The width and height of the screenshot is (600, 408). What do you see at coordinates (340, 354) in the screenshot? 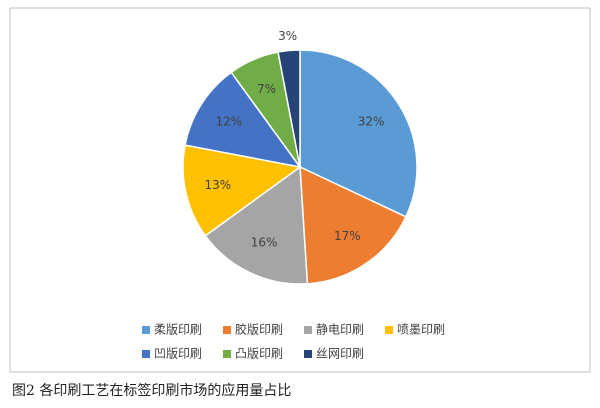
I see `legend-label: 丝网印刷` at bounding box center [340, 354].